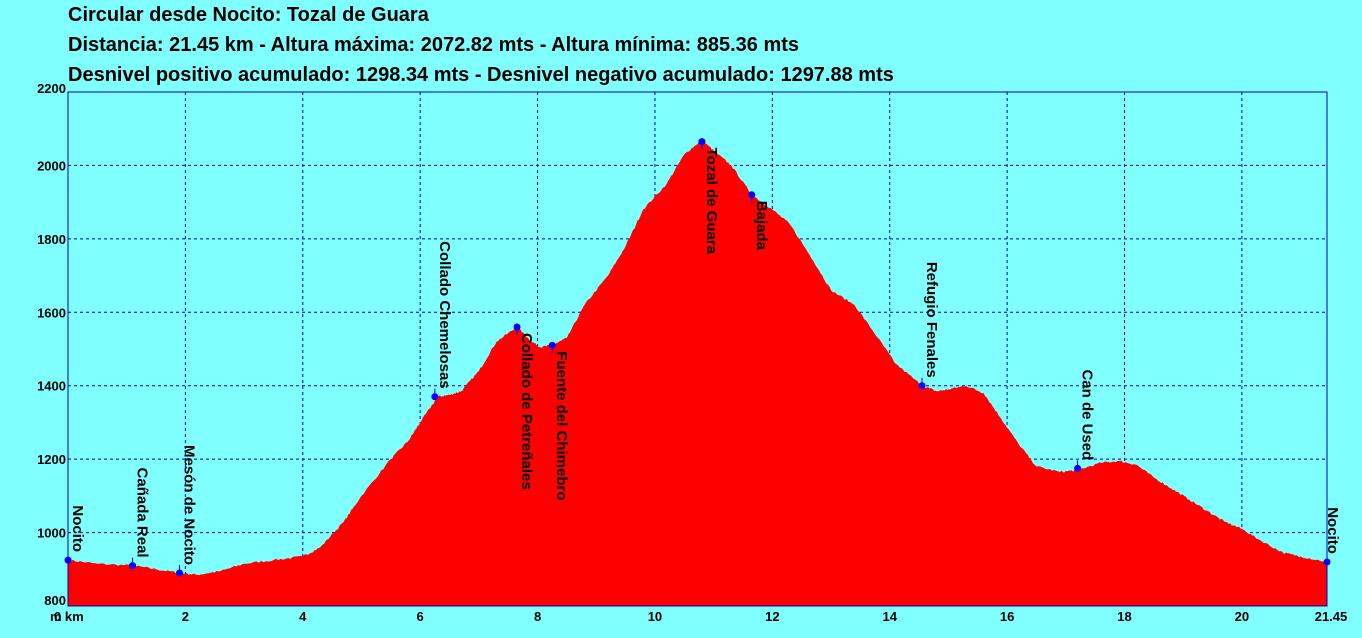 The height and width of the screenshot is (638, 1362). I want to click on x-tick-label: 8, so click(537, 616).